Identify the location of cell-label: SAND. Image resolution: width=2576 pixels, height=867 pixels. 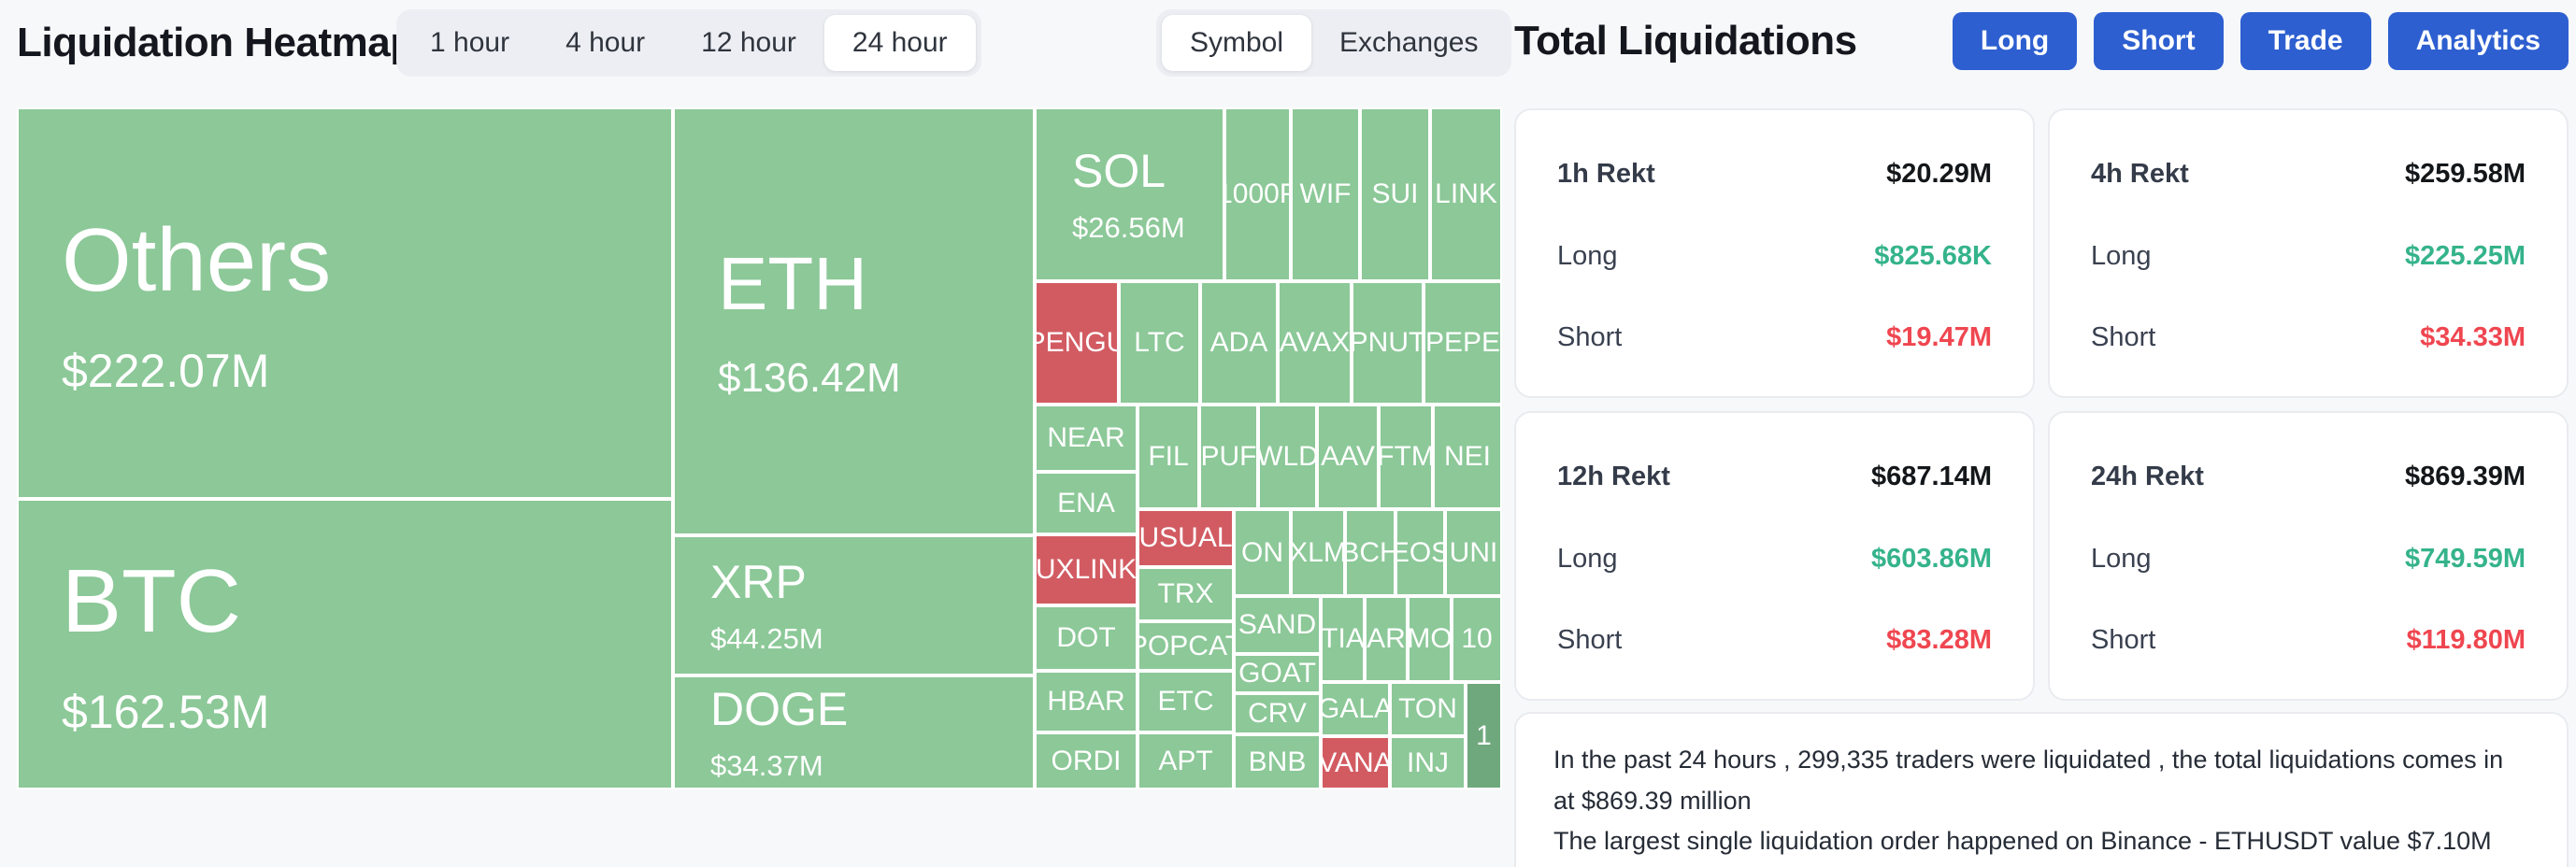
(1277, 624).